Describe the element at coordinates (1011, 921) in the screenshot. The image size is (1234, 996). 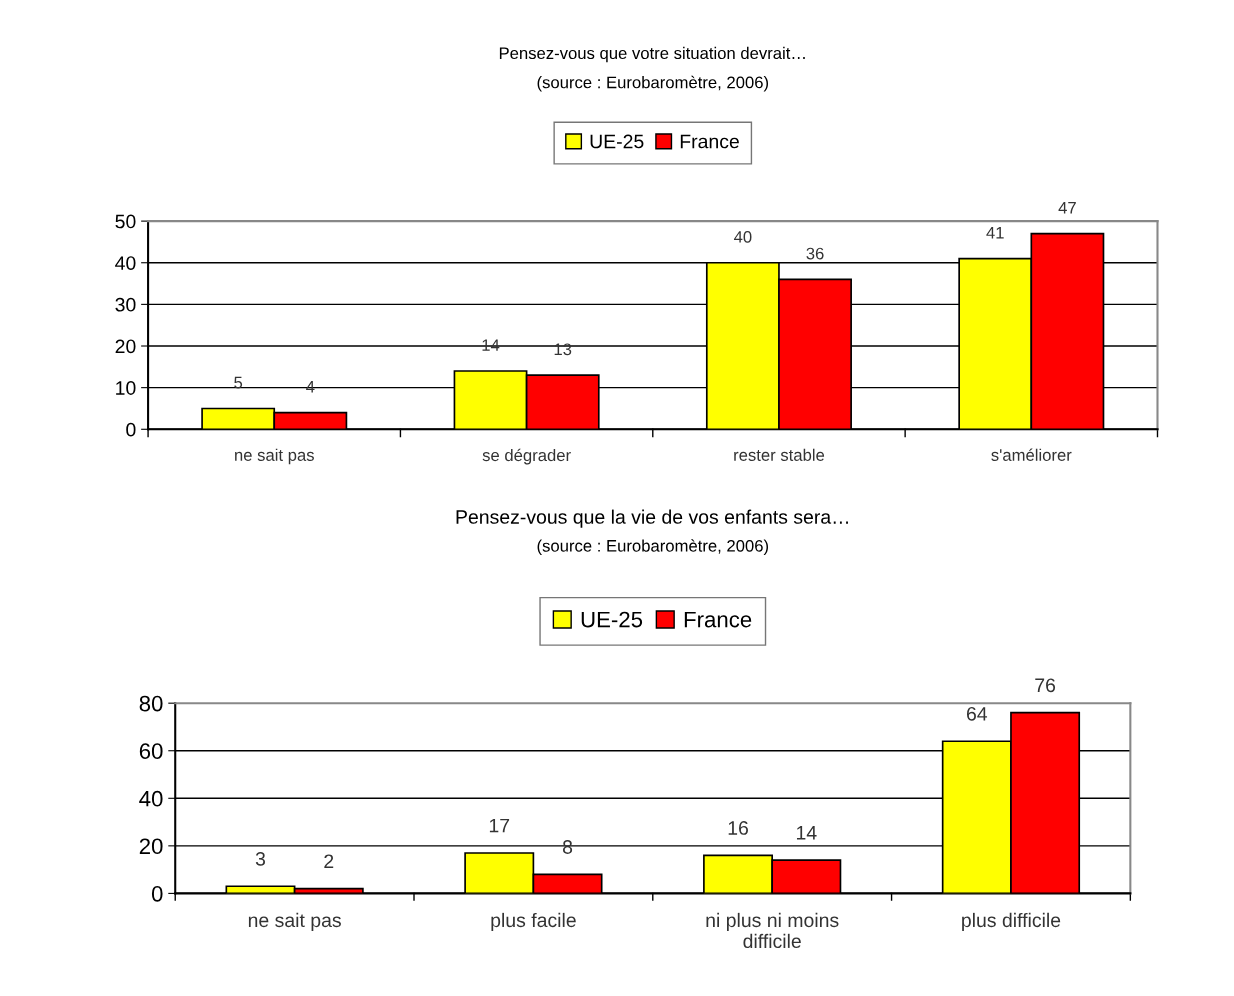
I see `x-tick-label: plus difficile` at that location.